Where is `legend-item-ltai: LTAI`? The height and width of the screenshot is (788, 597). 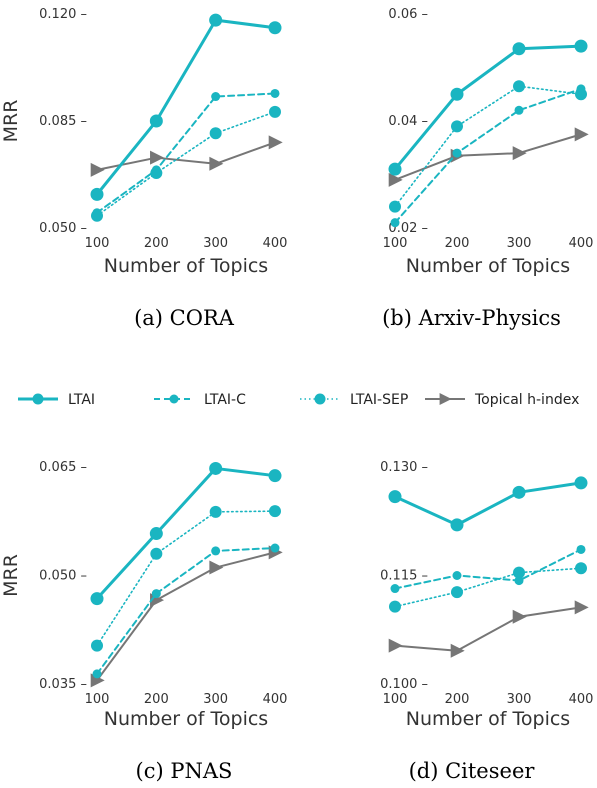 legend-item-ltai: LTAI is located at coordinates (56, 400).